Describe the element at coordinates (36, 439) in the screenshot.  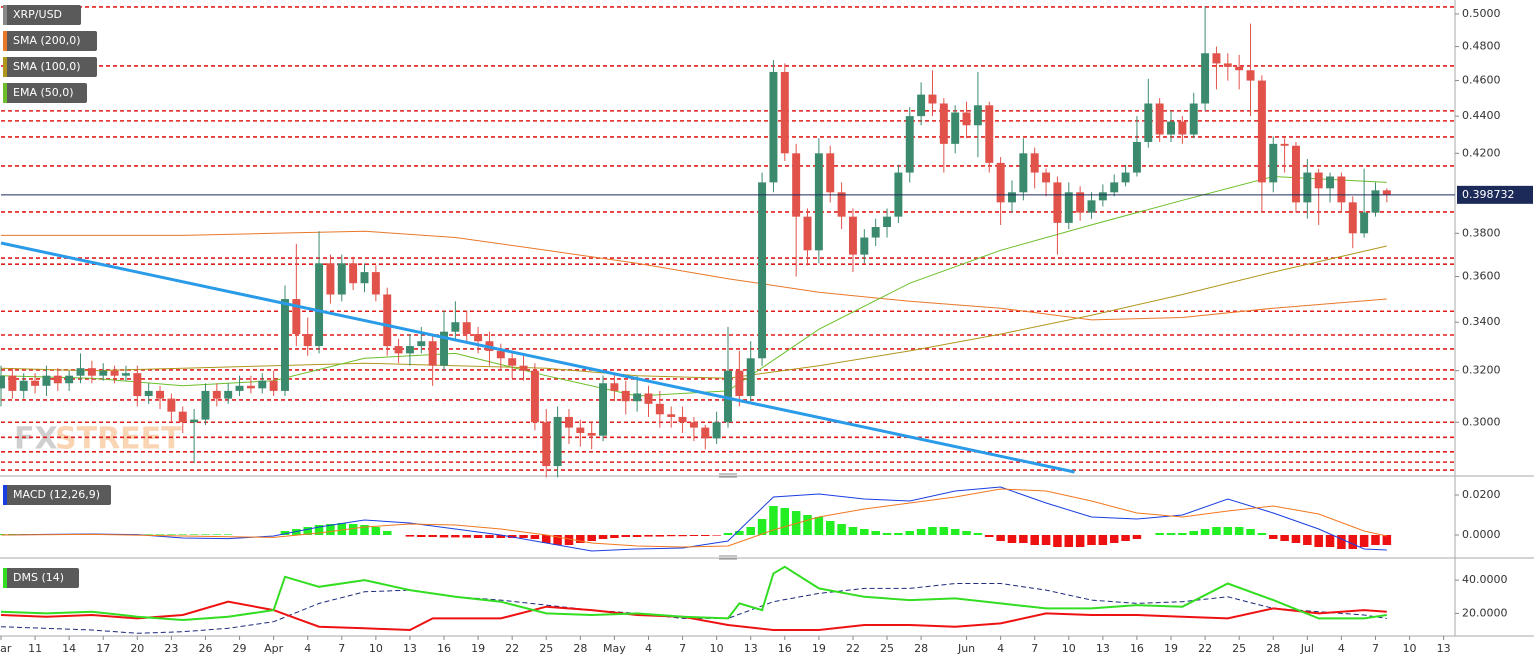
I see `watermark-fx: FX` at that location.